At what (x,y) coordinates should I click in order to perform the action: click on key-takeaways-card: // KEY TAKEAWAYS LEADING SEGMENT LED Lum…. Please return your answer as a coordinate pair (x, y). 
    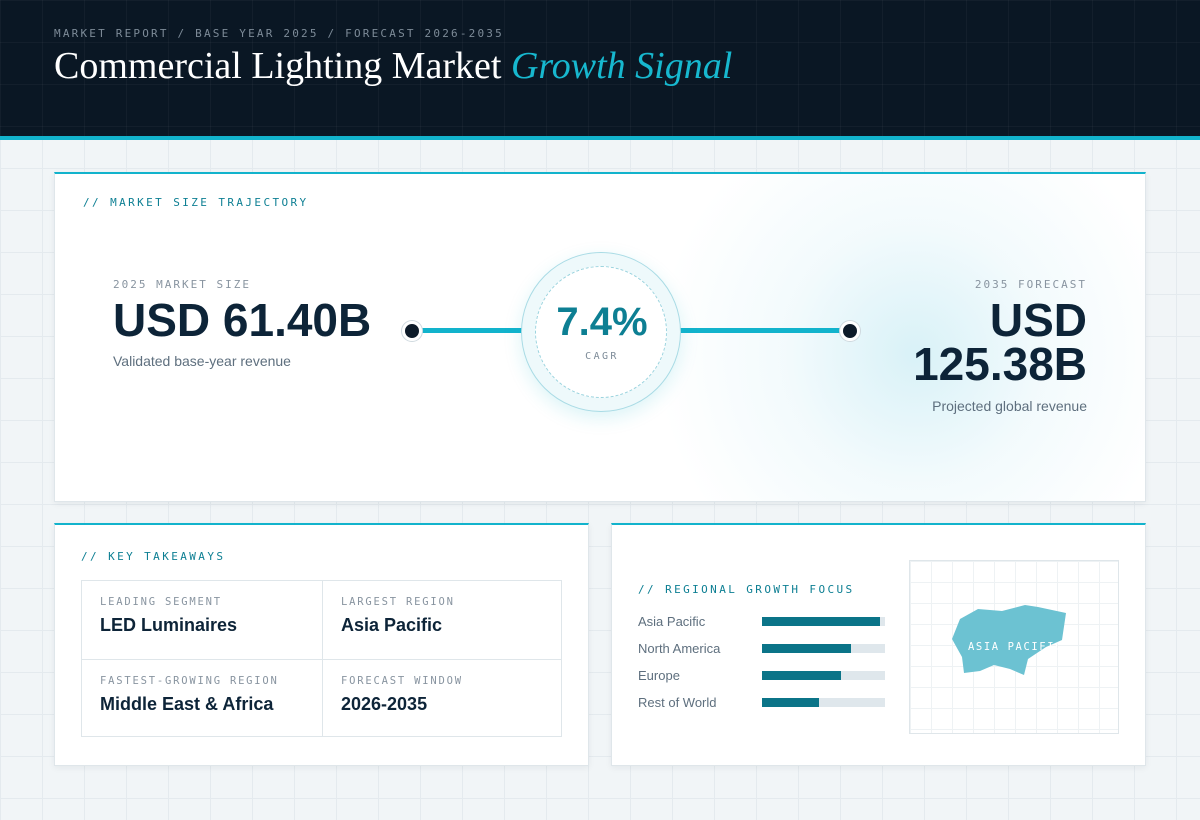
    Looking at the image, I should click on (321, 644).